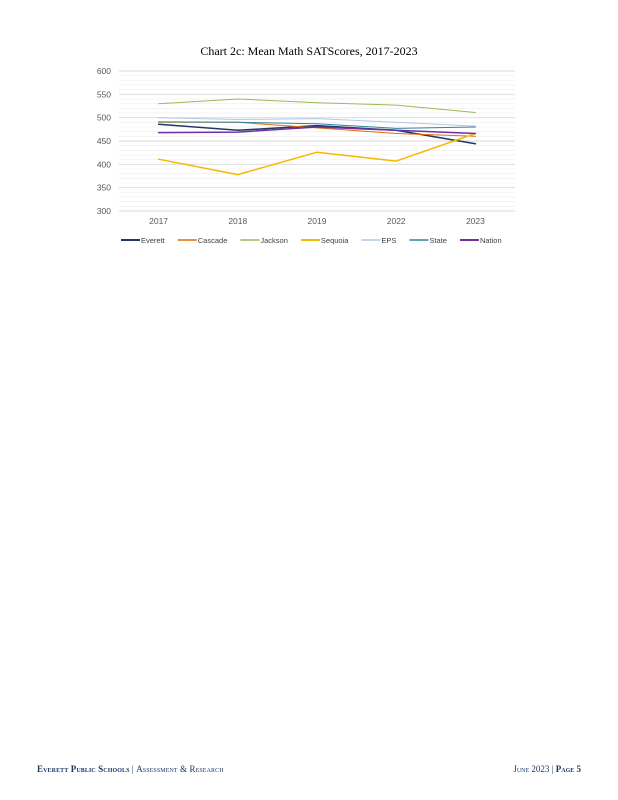  I want to click on series-line-jackson, so click(317, 105).